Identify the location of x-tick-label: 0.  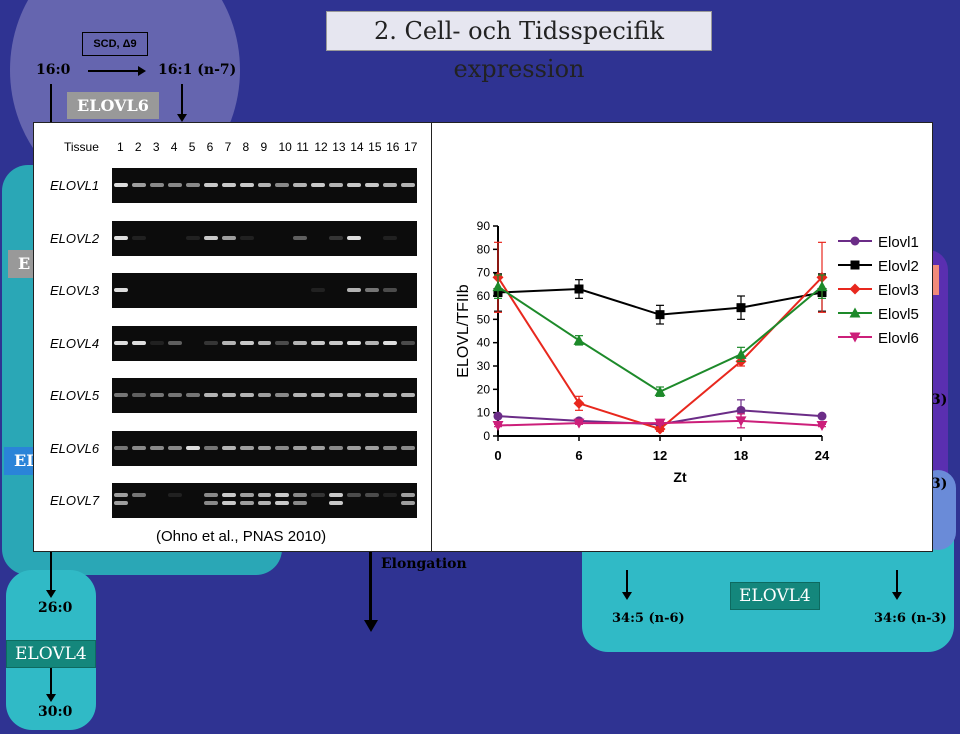
(497, 455).